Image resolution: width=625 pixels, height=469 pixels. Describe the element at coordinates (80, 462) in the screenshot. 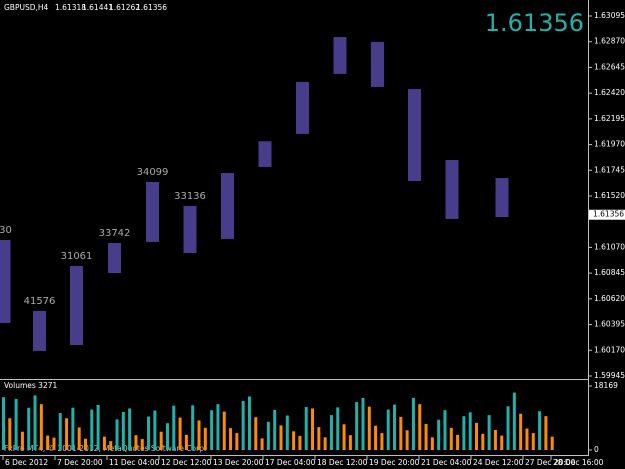

I see `x-tick-label: 7 Dec 20:00` at that location.